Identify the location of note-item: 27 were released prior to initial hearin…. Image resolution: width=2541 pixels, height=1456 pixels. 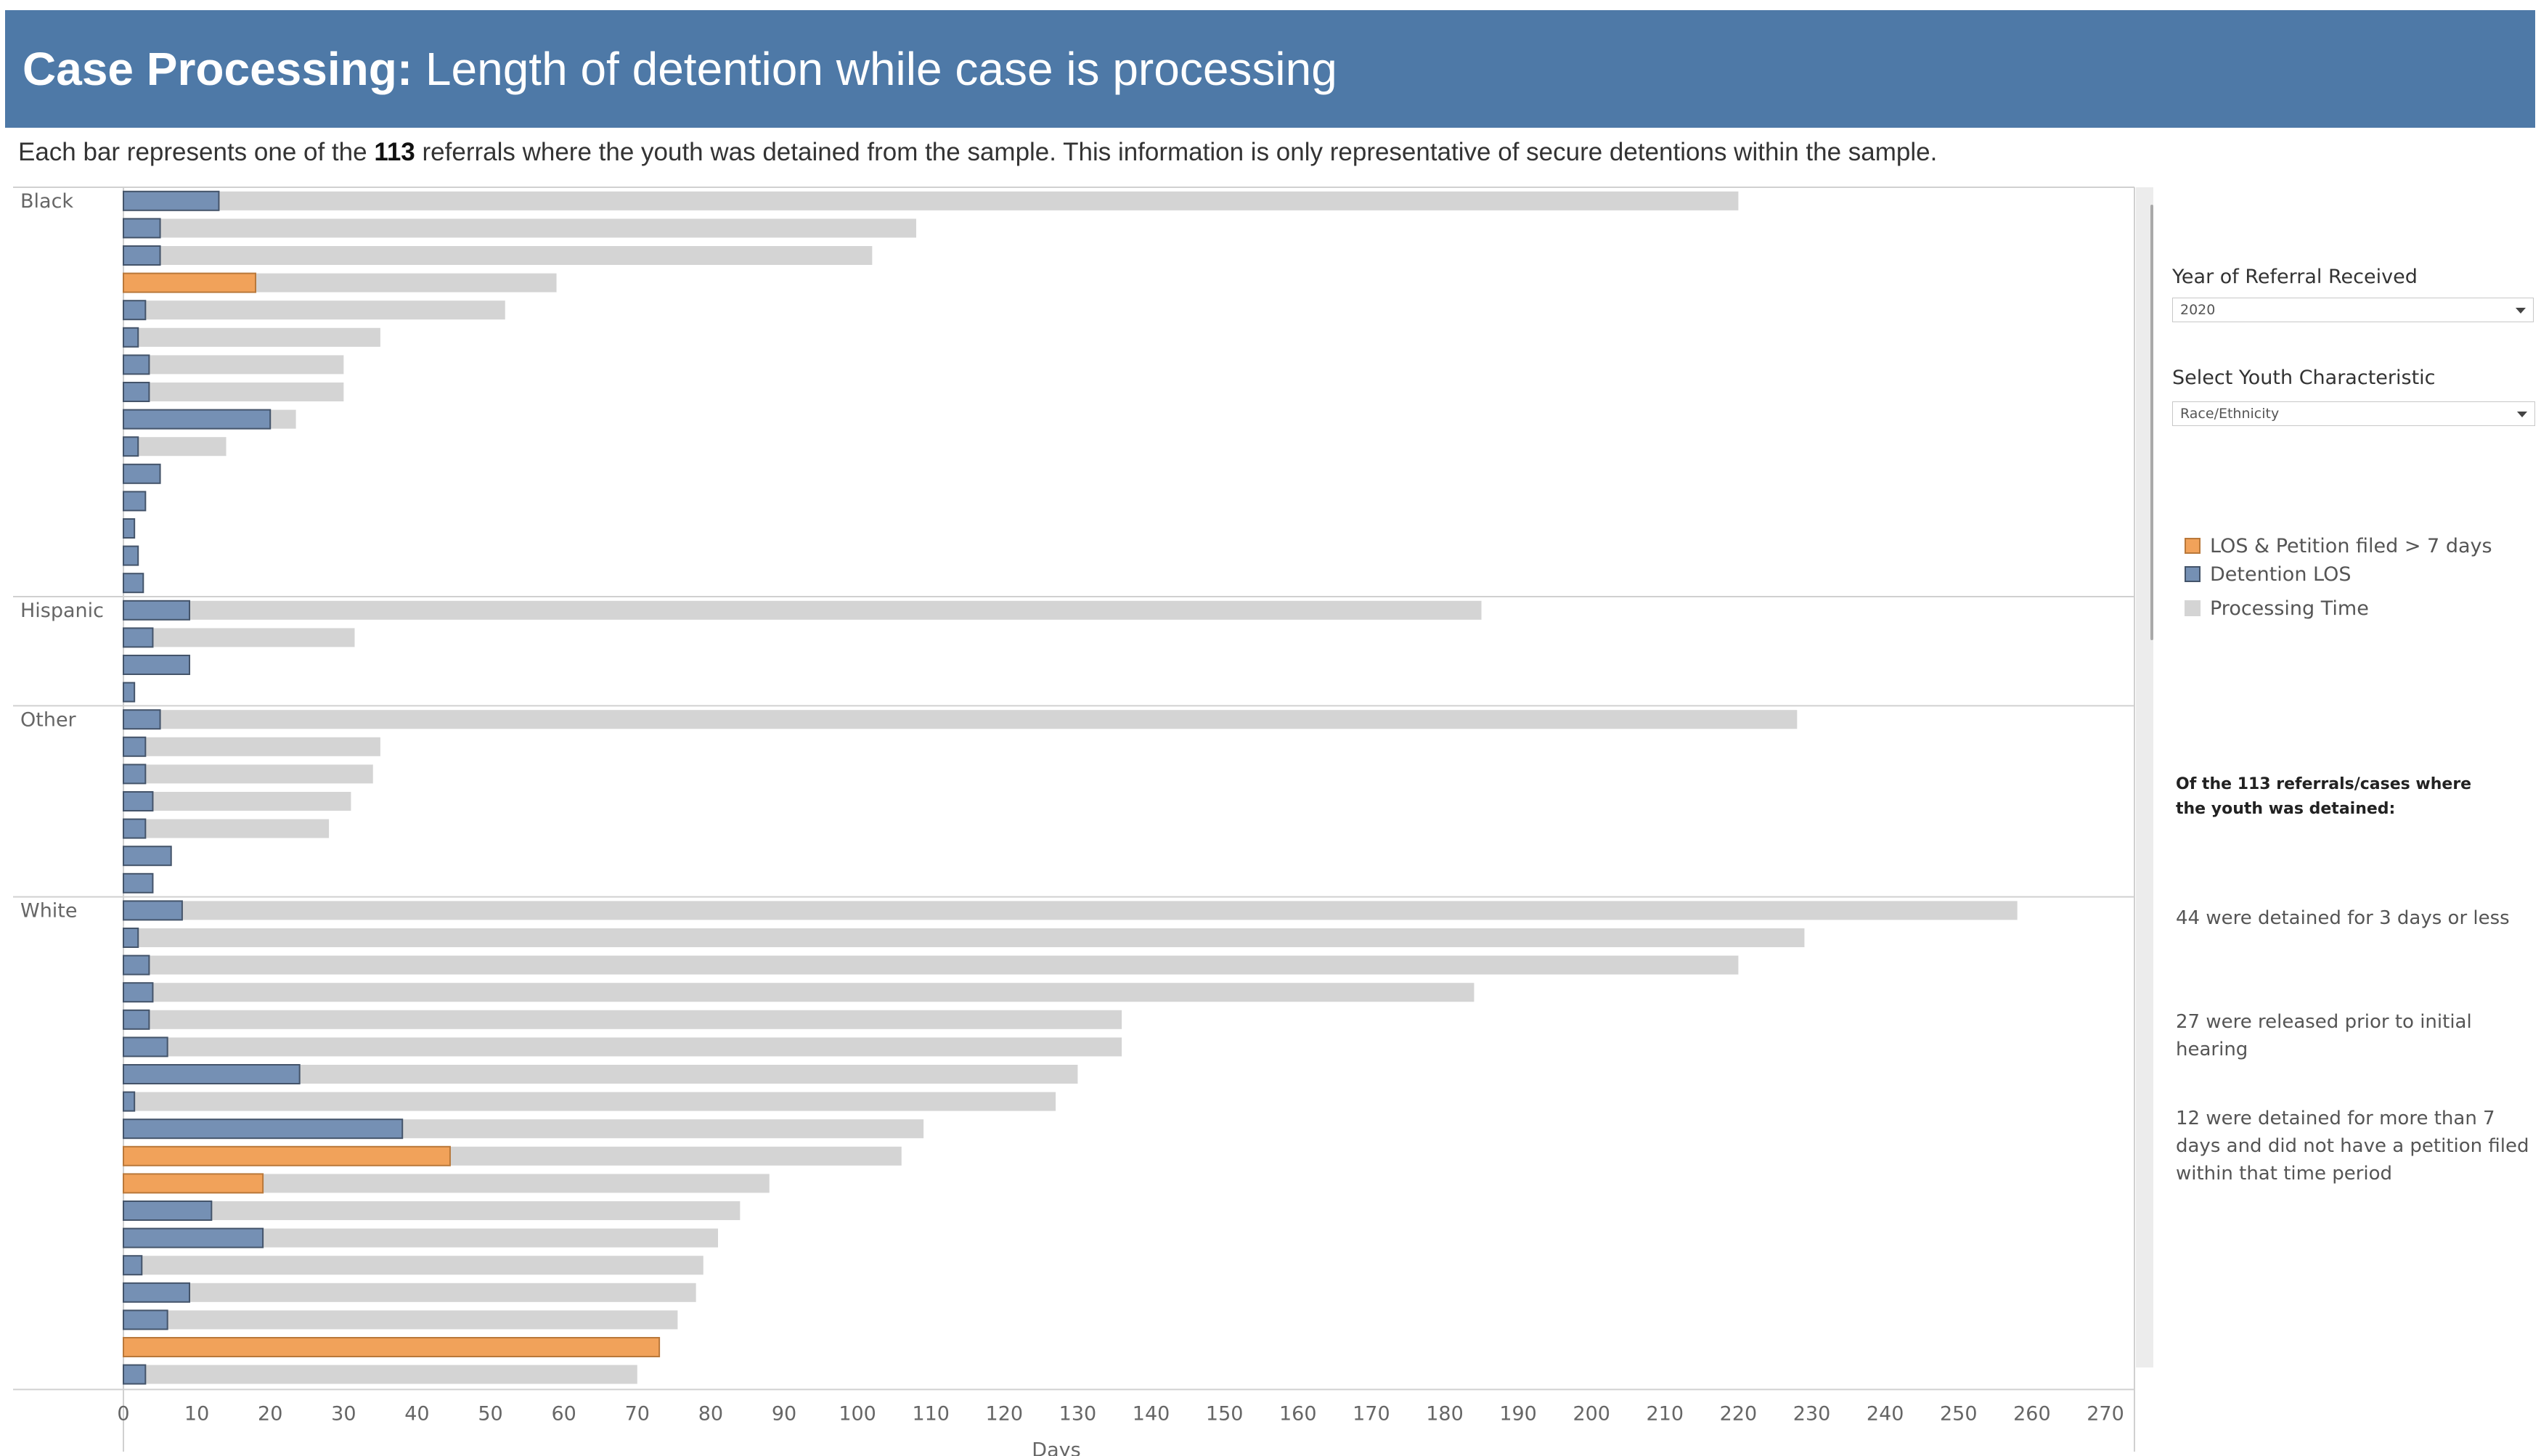
(2324, 1035).